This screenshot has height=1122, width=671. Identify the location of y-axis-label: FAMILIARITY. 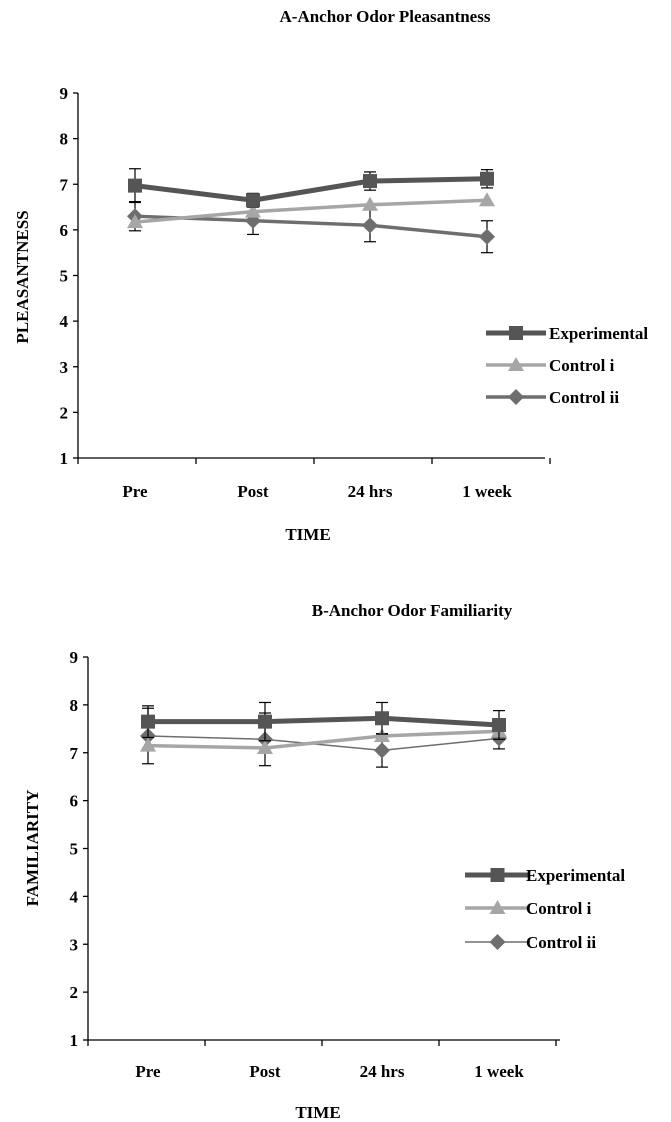
(32, 848).